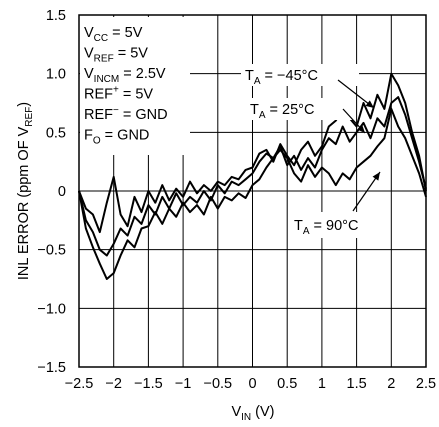  What do you see at coordinates (51, 309) in the screenshot?
I see `y-tick-label: −1.0` at bounding box center [51, 309].